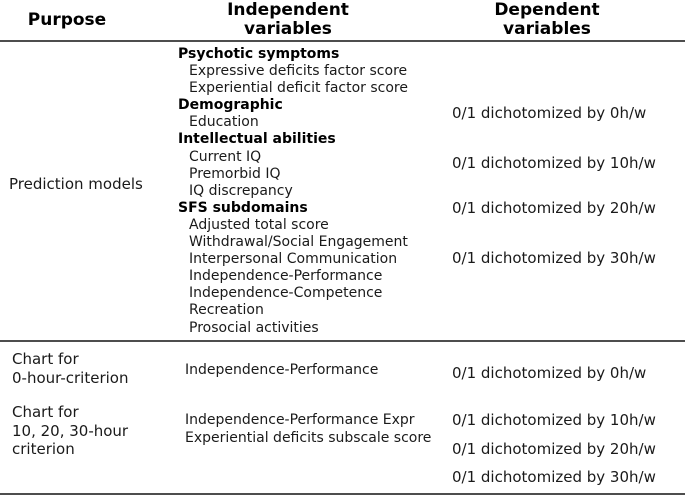  Describe the element at coordinates (547, 10) in the screenshot. I see `column-header-dependent-line1: Dependent` at that location.